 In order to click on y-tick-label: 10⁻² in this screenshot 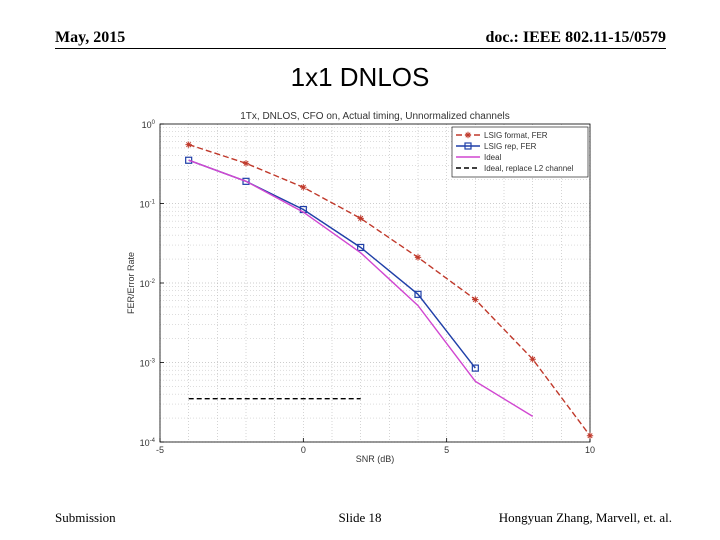, I will do `click(148, 284)`.